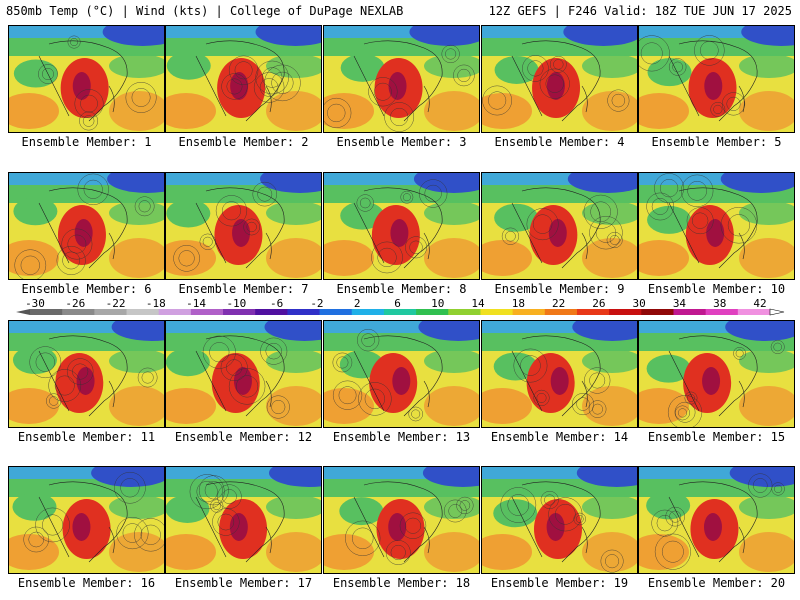 This screenshot has height=600, width=800. Describe the element at coordinates (86, 437) in the screenshot. I see `ensemble-member-label: Ensemble Member: 11` at that location.